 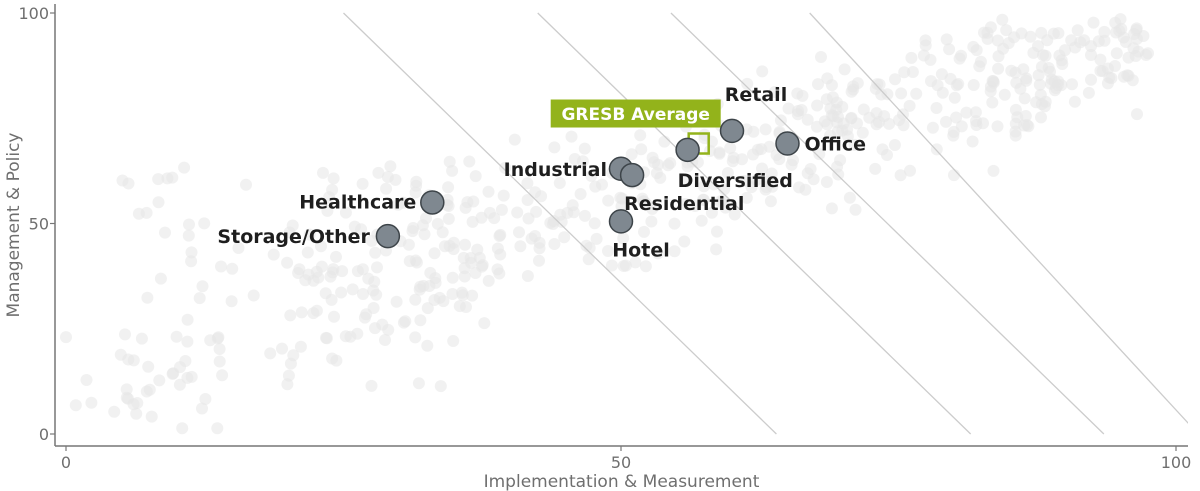 What do you see at coordinates (555, 170) in the screenshot?
I see `label-industrial: Industrial` at bounding box center [555, 170].